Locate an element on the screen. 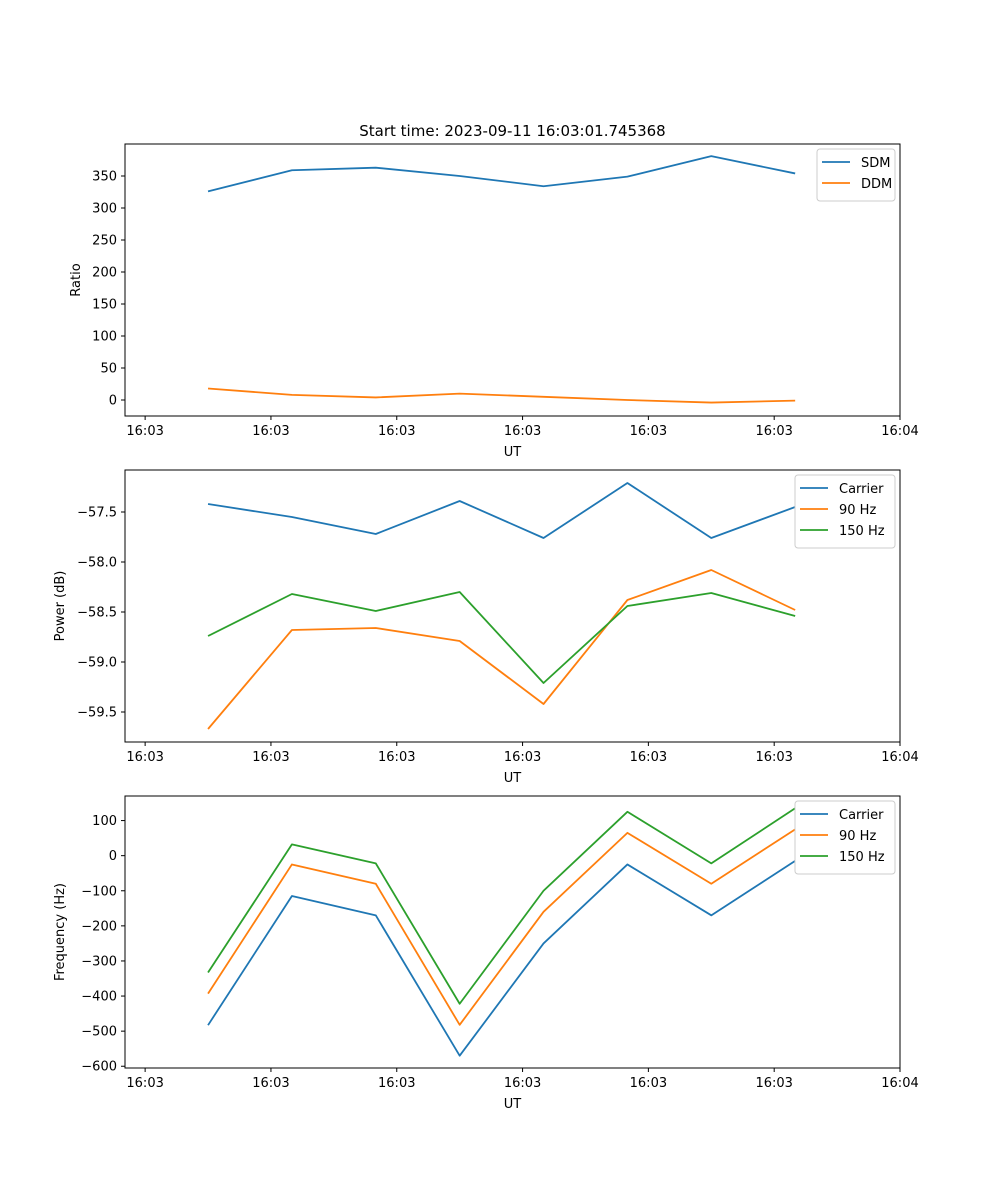 This screenshot has height=1200, width=1000. y-tick-label: −59.0 is located at coordinates (97, 663).